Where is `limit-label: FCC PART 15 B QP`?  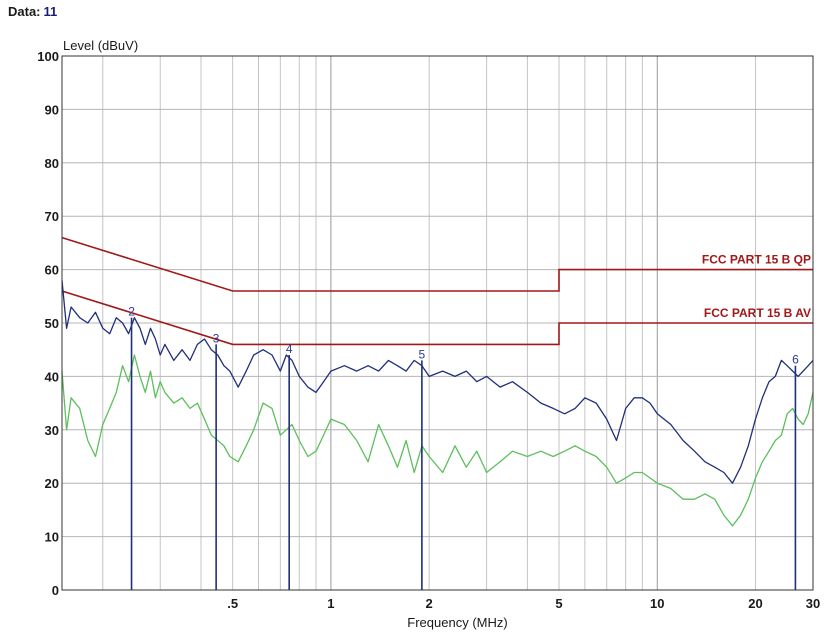 limit-label: FCC PART 15 B QP is located at coordinates (756, 260).